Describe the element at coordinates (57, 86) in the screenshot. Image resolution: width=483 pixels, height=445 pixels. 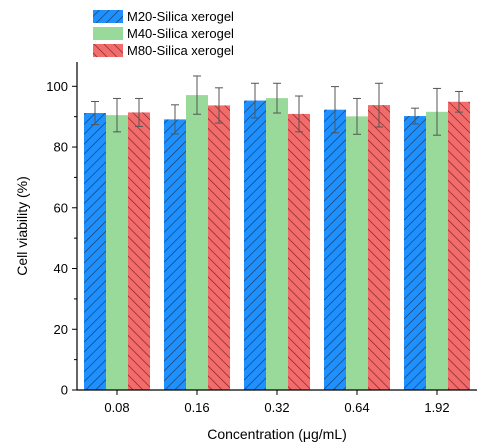
I see `y-tick-label-100: 100` at that location.